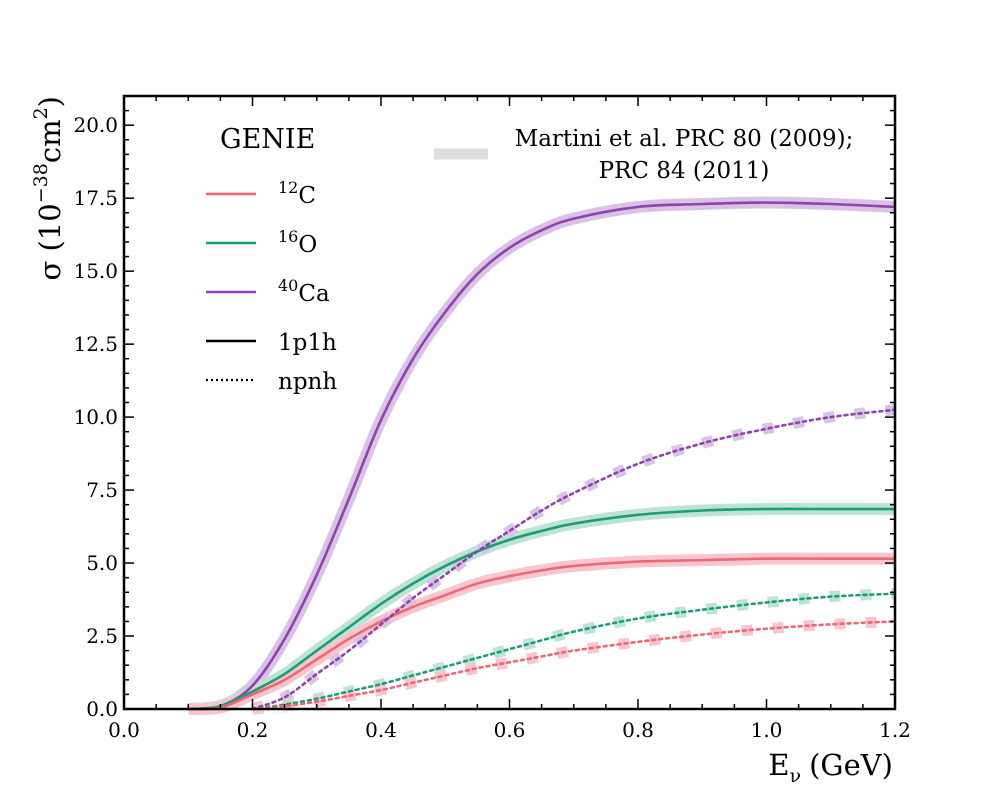 The height and width of the screenshot is (797, 996). What do you see at coordinates (95, 417) in the screenshot?
I see `y-tick-label: 10.0` at bounding box center [95, 417].